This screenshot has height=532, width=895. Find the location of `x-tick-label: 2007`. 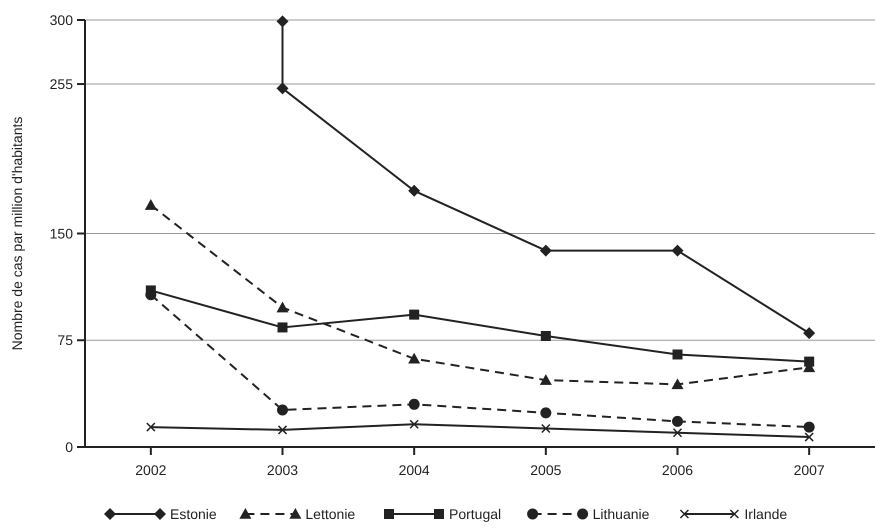

x-tick-label: 2007 is located at coordinates (809, 470).